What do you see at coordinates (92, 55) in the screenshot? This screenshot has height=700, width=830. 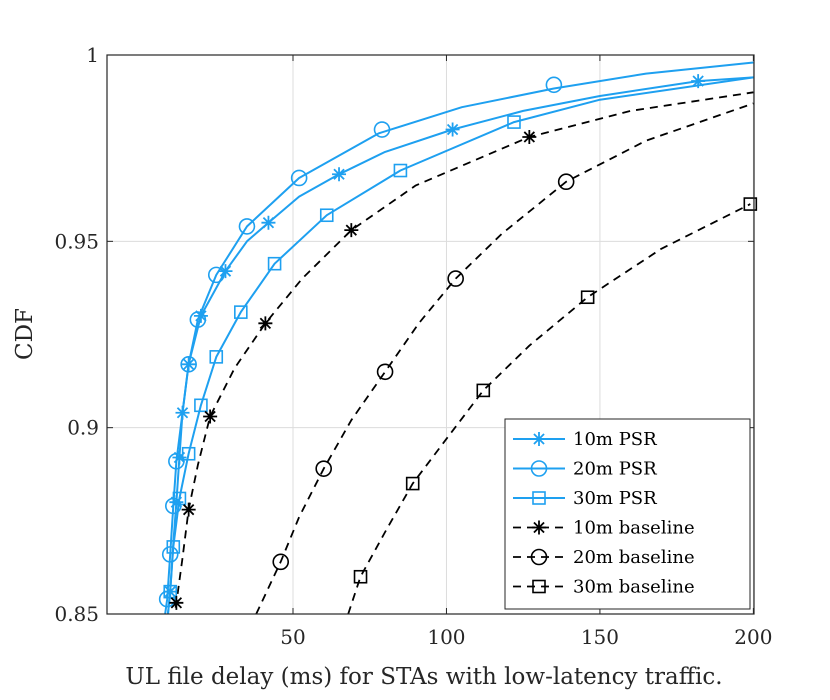 I see `y-tick-label: 1` at bounding box center [92, 55].